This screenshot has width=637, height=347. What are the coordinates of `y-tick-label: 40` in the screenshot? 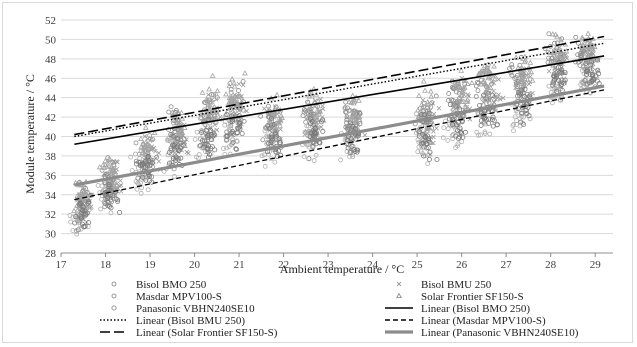 It's located at (51, 138).